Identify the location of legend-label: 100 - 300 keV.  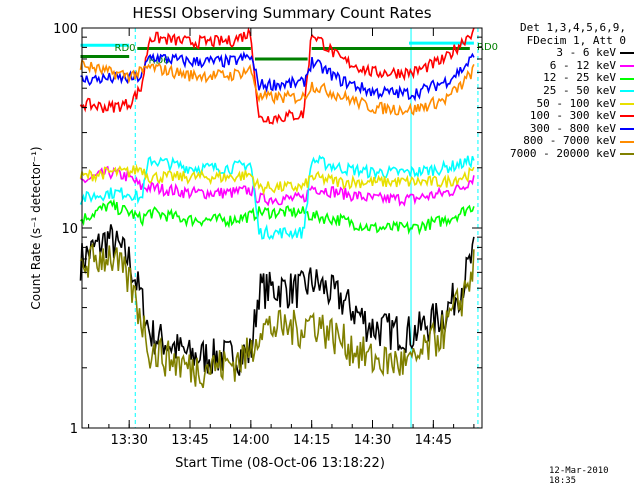
(572, 116).